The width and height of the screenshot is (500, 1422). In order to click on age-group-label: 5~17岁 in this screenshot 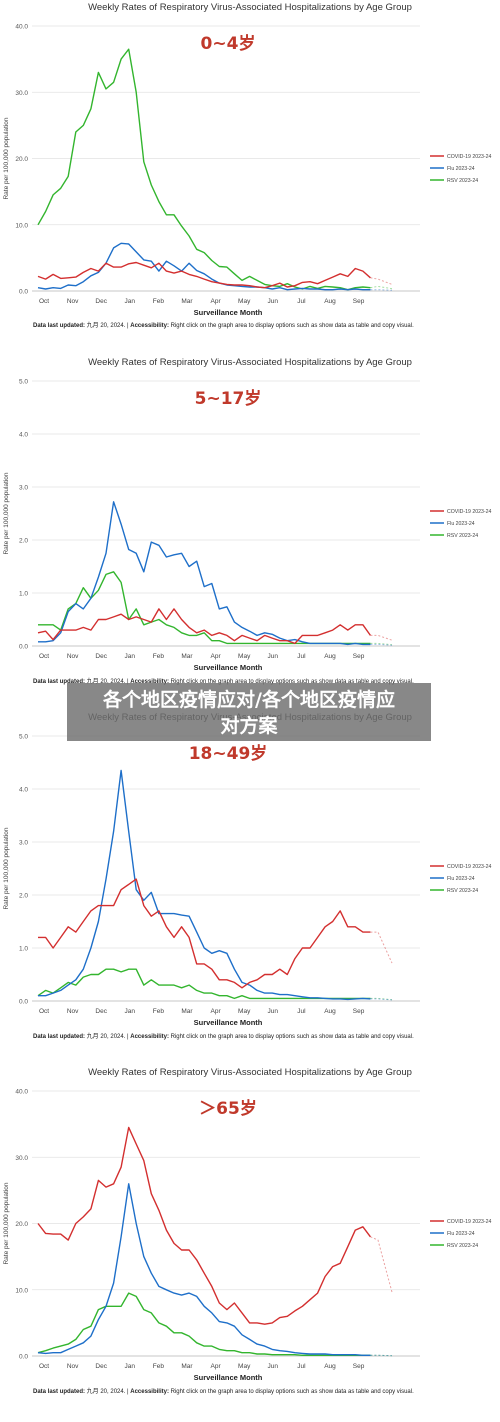, I will do `click(228, 398)`.